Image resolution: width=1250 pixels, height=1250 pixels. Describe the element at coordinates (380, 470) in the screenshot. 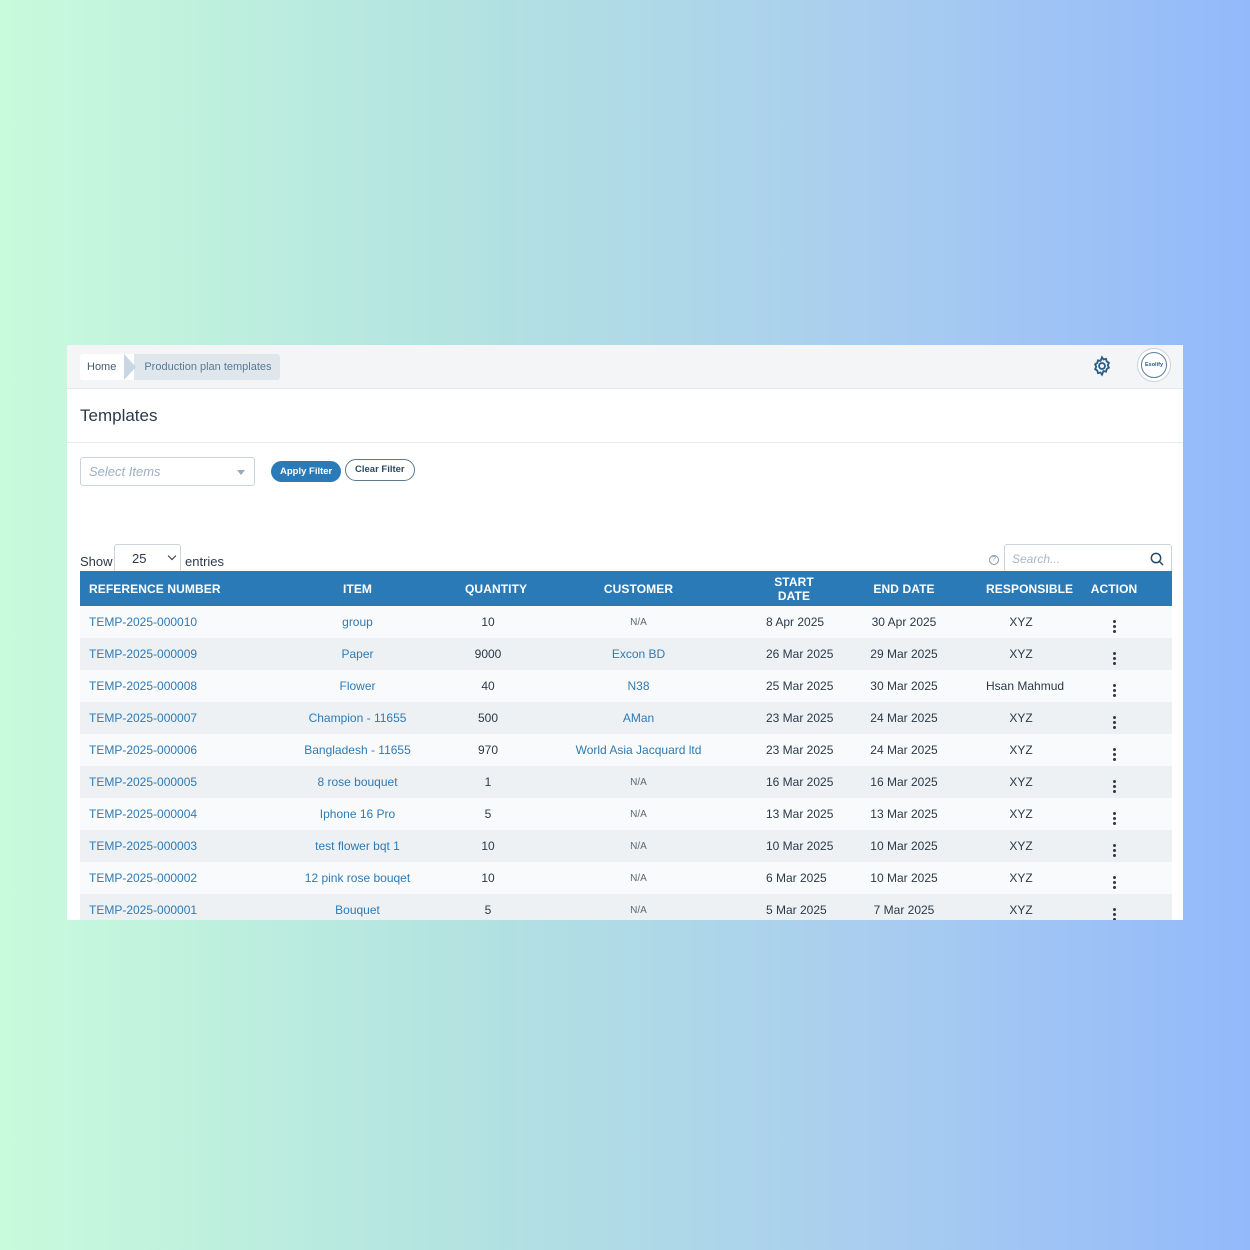

I see `clear-filter-button: Clear Filter` at that location.